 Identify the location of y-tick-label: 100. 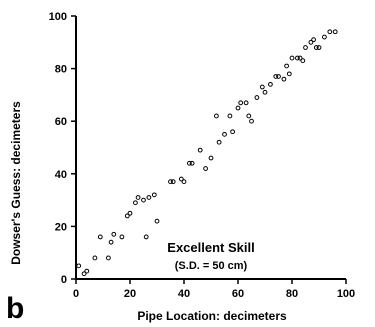
(58, 17).